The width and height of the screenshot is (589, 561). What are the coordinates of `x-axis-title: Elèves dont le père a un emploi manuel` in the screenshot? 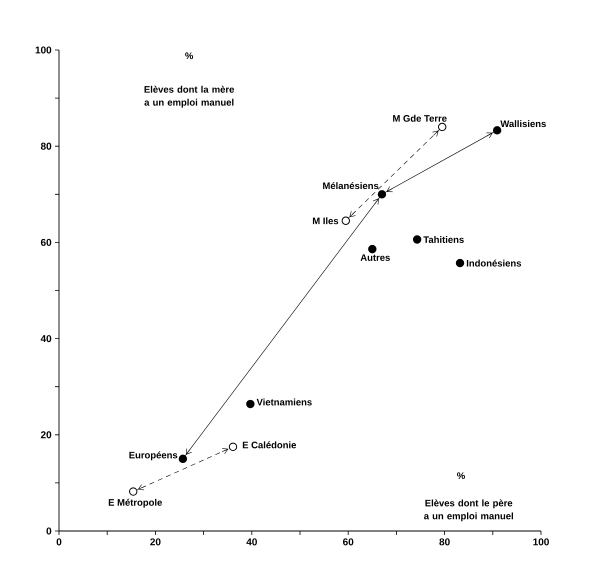 It's located at (468, 510).